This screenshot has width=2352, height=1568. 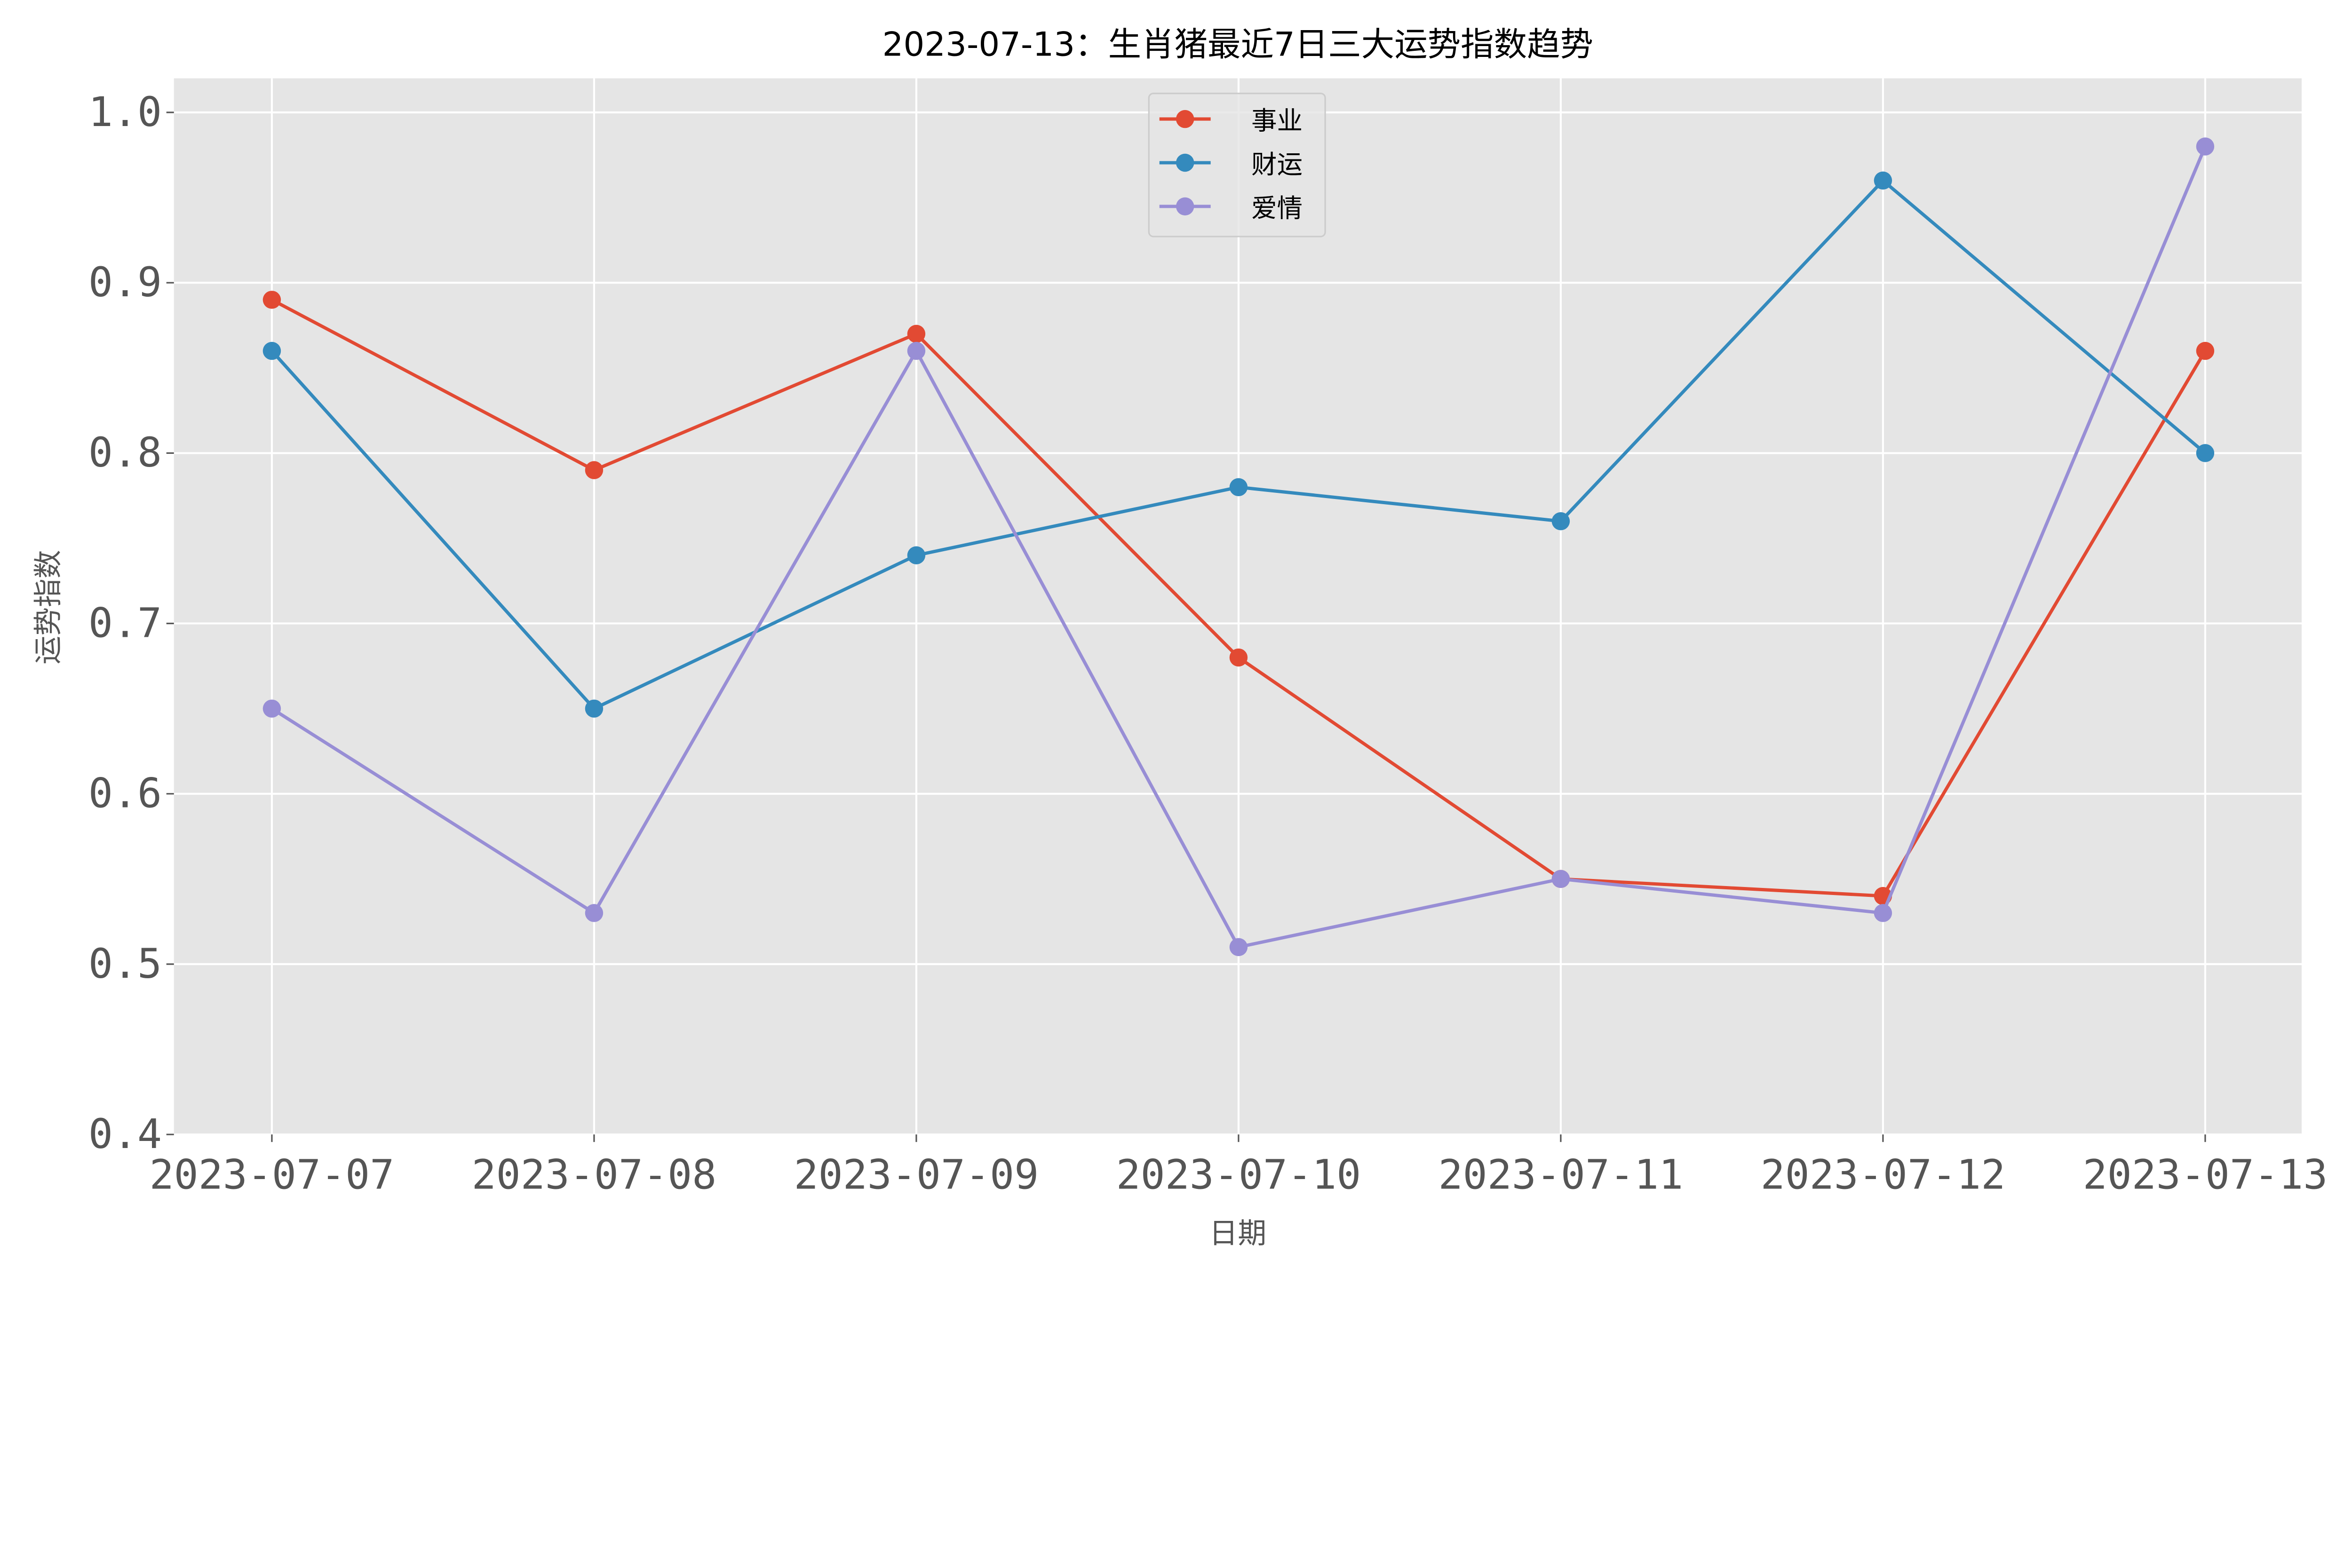 What do you see at coordinates (1277, 120) in the screenshot?
I see `legend-label: 事业` at bounding box center [1277, 120].